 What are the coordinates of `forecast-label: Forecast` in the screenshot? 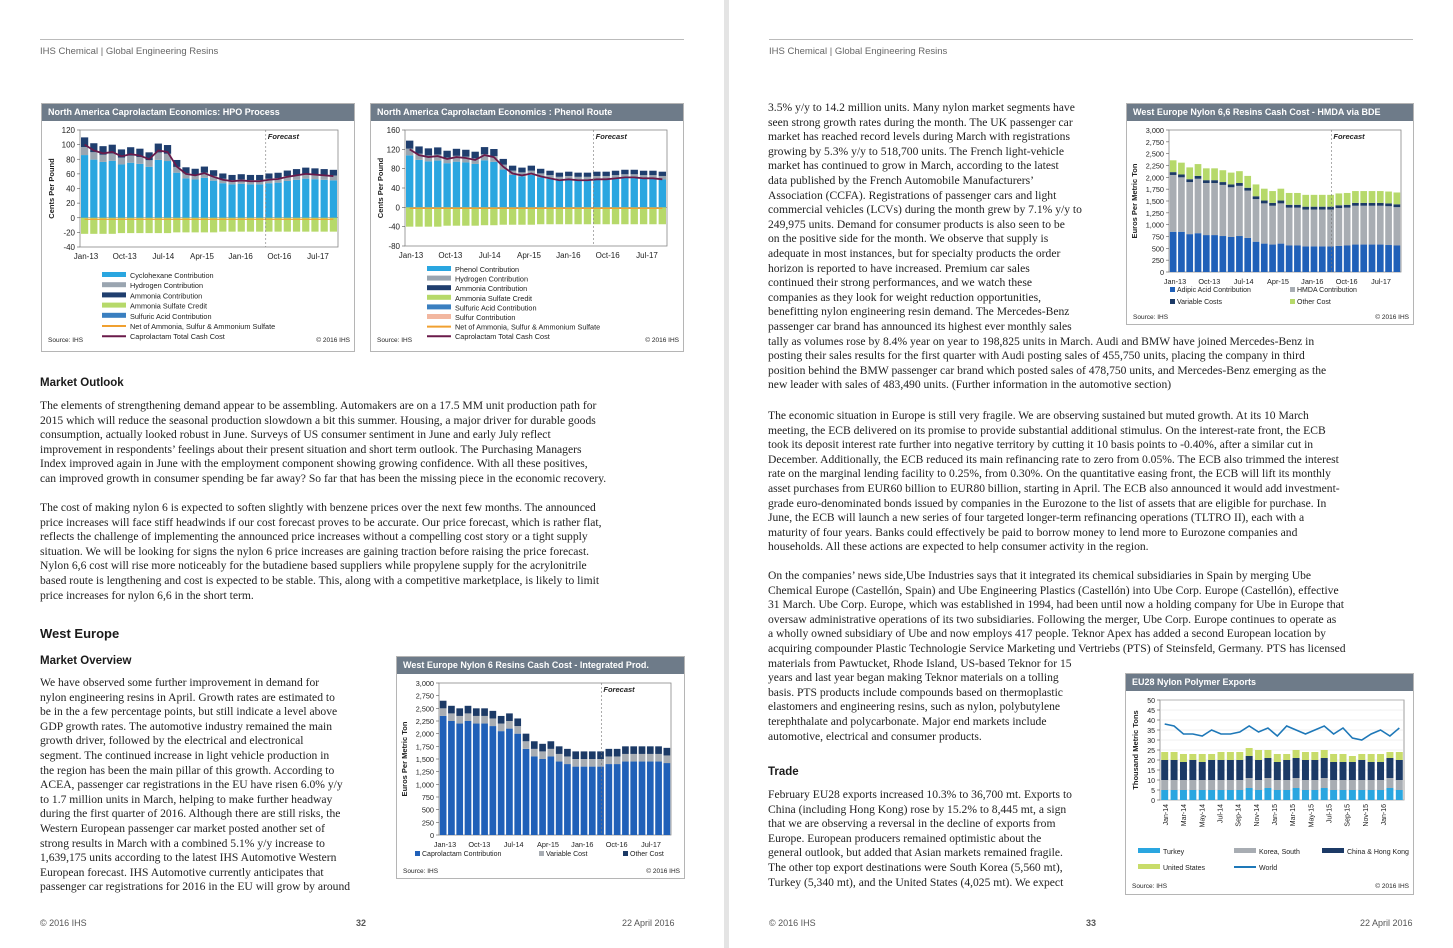 It's located at (284, 136).